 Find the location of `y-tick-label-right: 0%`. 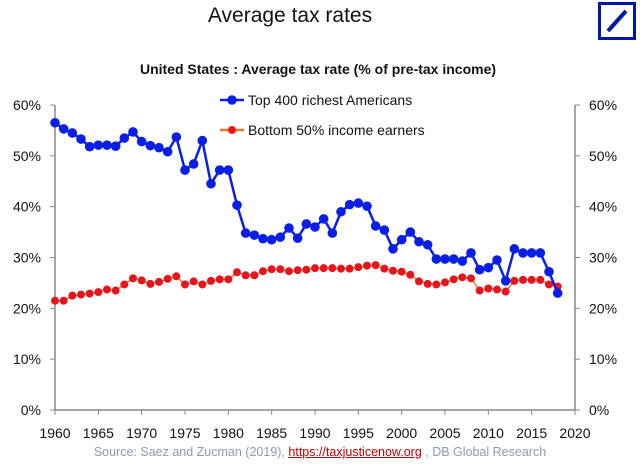

y-tick-label-right: 0% is located at coordinates (599, 410).